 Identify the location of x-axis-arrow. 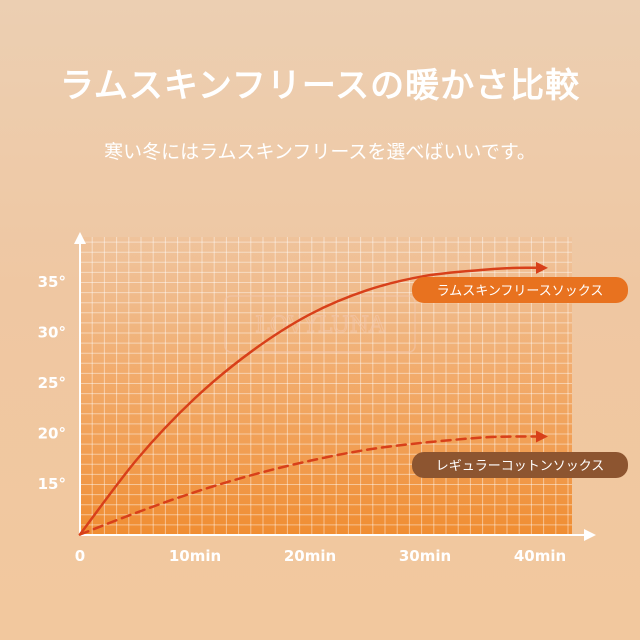
(590, 535).